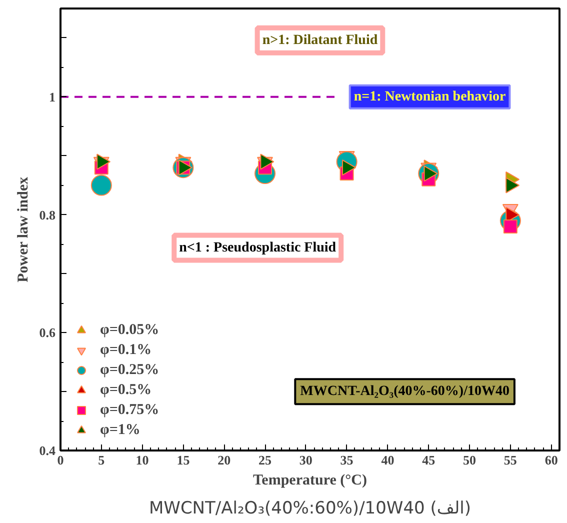  Describe the element at coordinates (47, 450) in the screenshot. I see `y-tick-label: 0.4` at that location.